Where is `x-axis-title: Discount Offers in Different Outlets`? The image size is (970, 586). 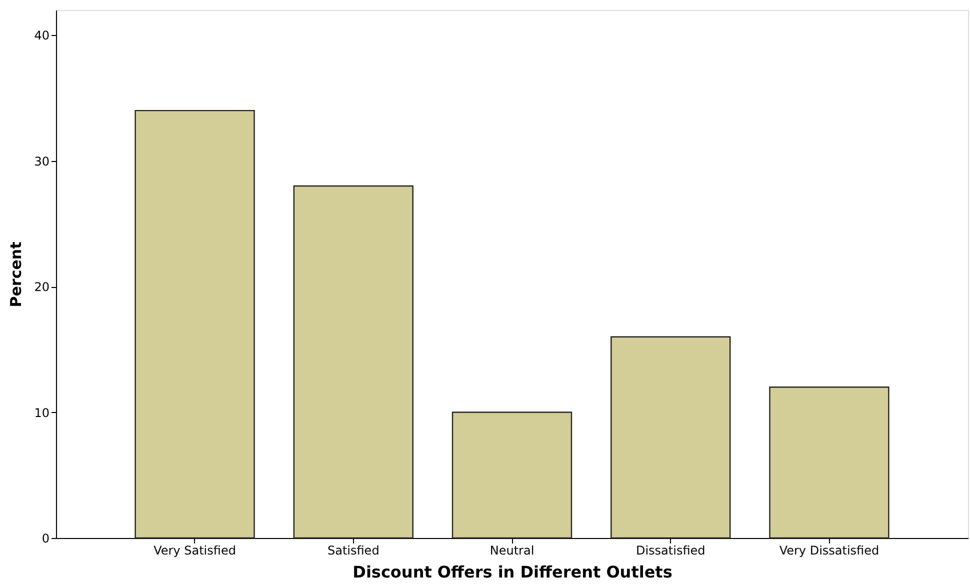
x-axis-title: Discount Offers in Different Outlets is located at coordinates (512, 572).